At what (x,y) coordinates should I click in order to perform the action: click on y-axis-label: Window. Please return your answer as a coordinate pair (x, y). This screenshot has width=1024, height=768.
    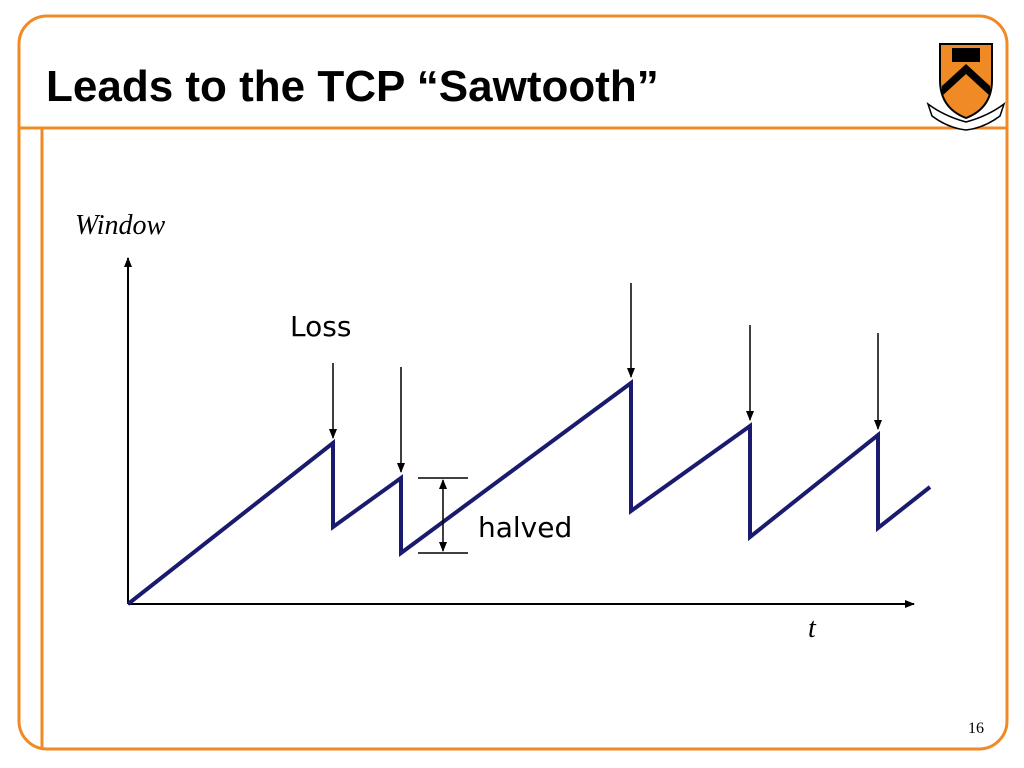
    Looking at the image, I should click on (120, 225).